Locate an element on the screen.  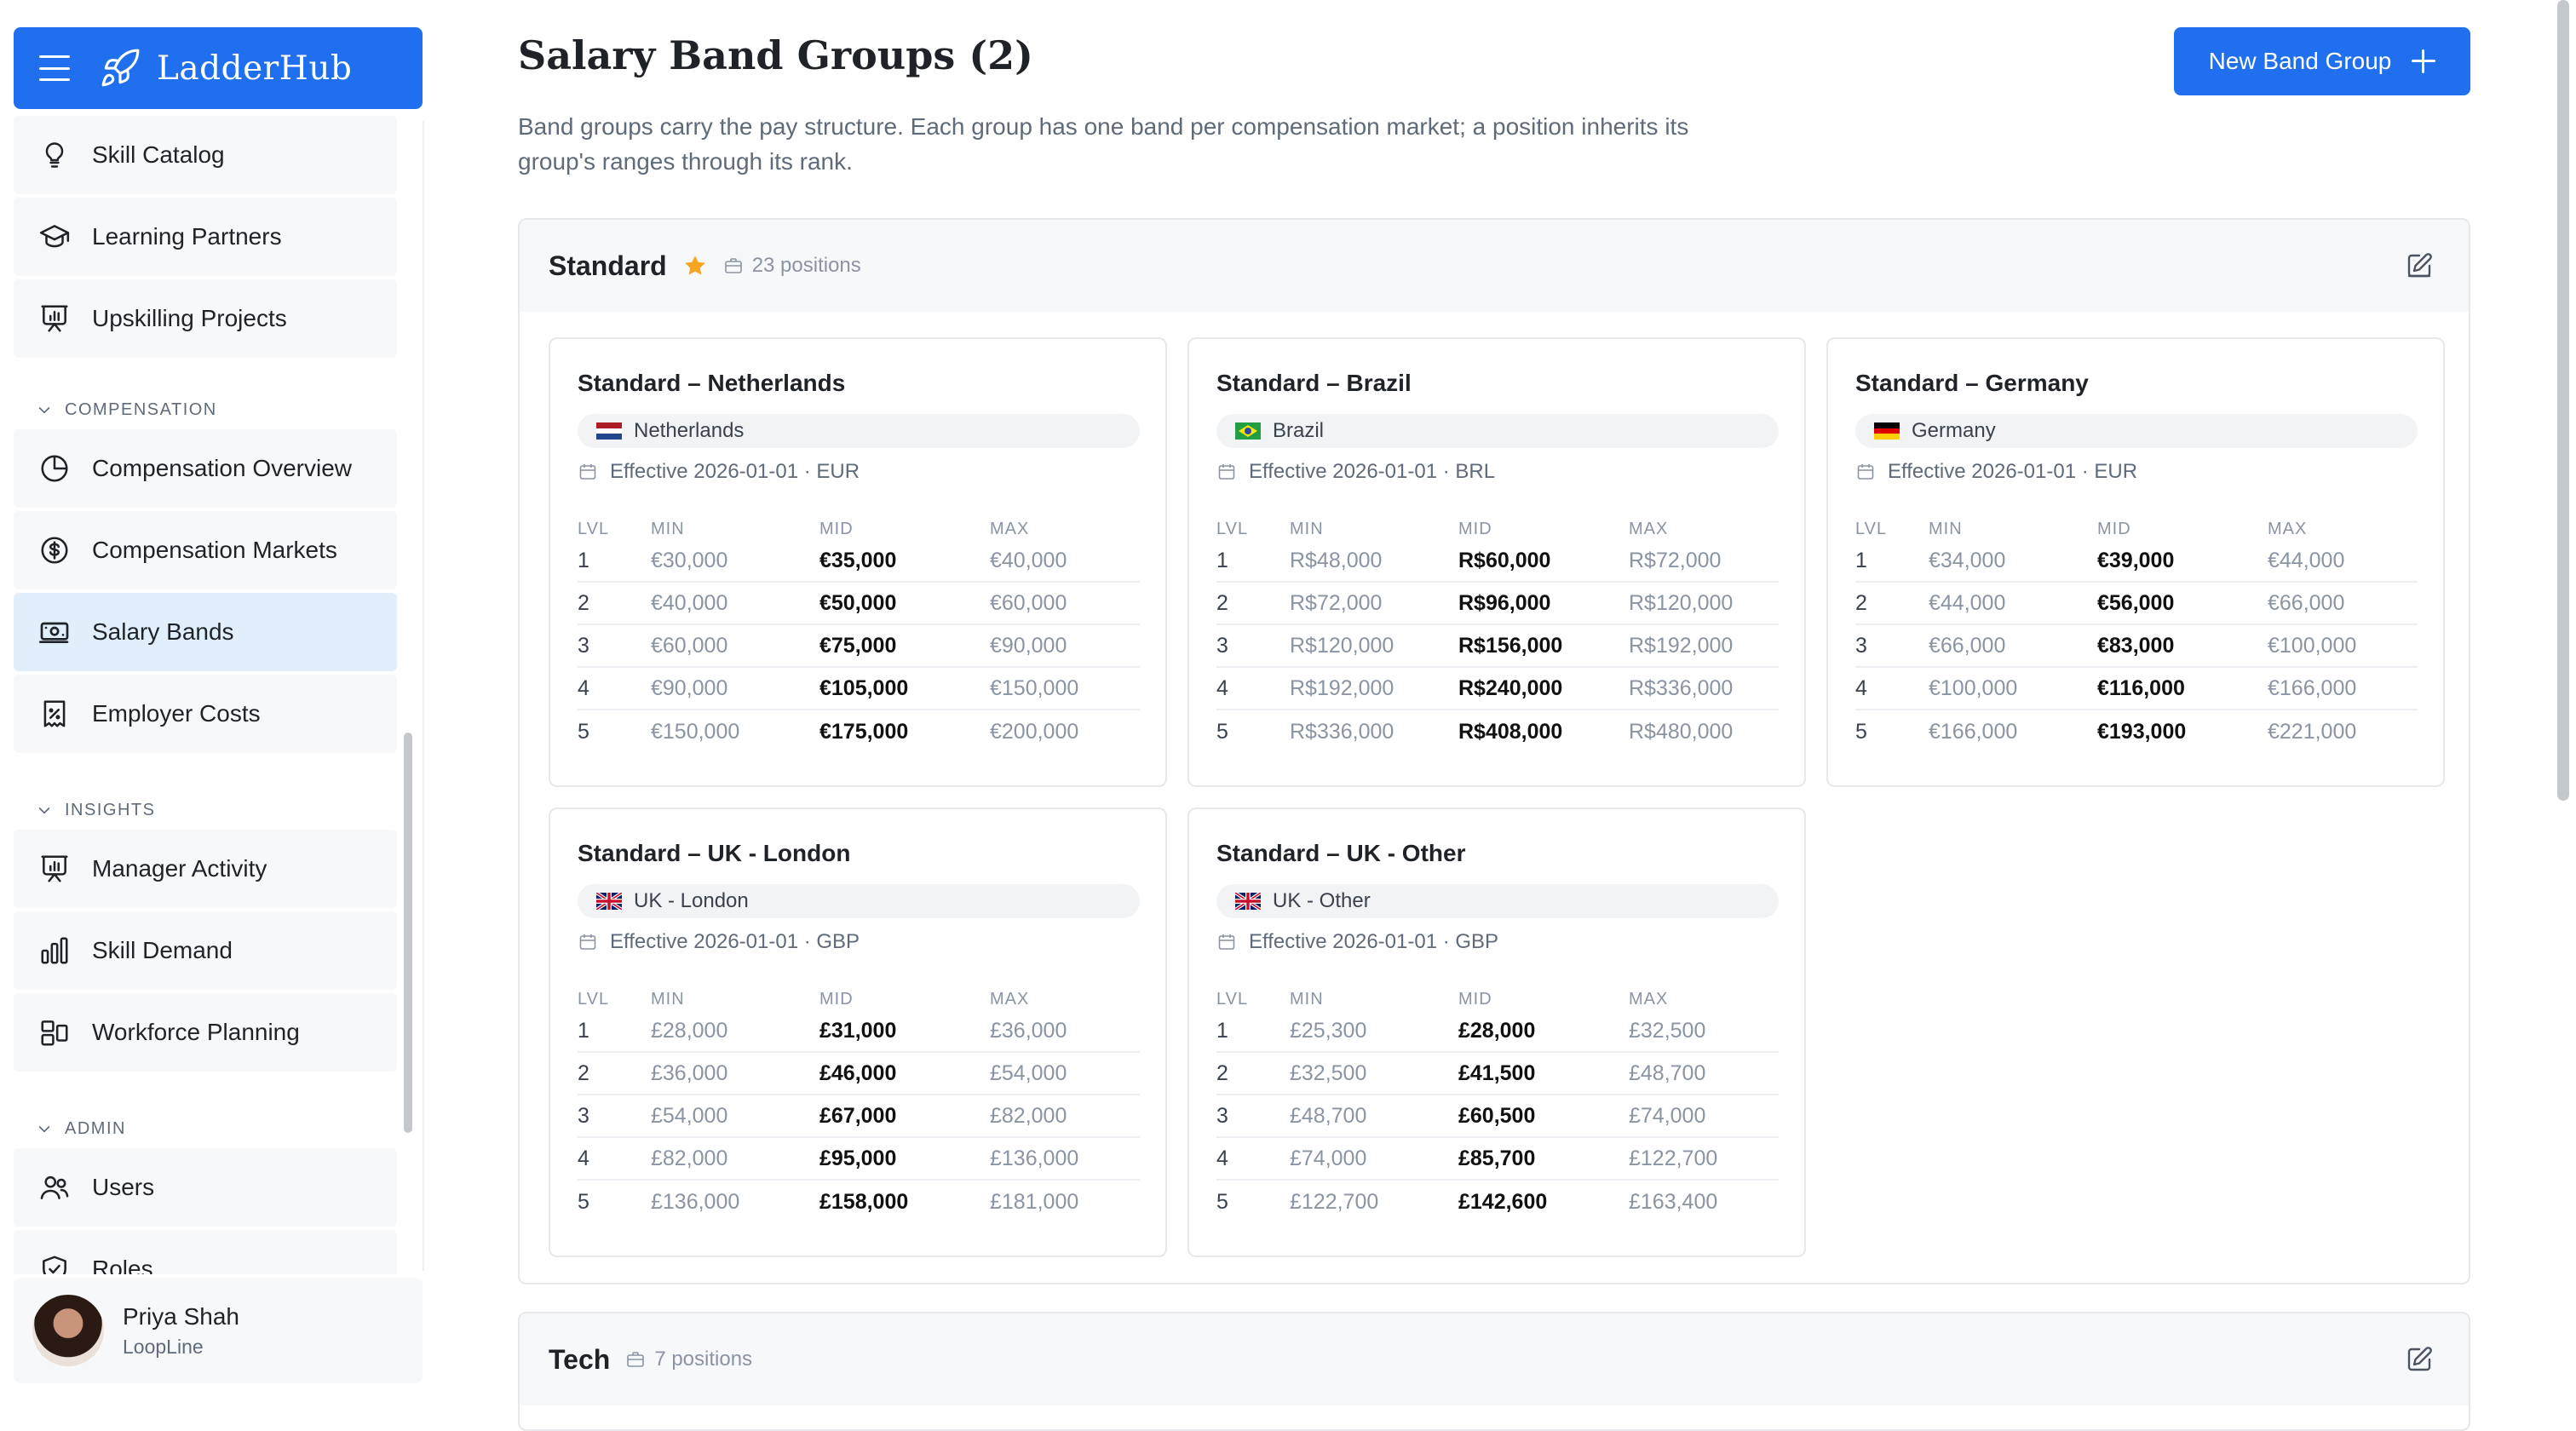
new-band-group-button: New Band Group is located at coordinates (2322, 61).